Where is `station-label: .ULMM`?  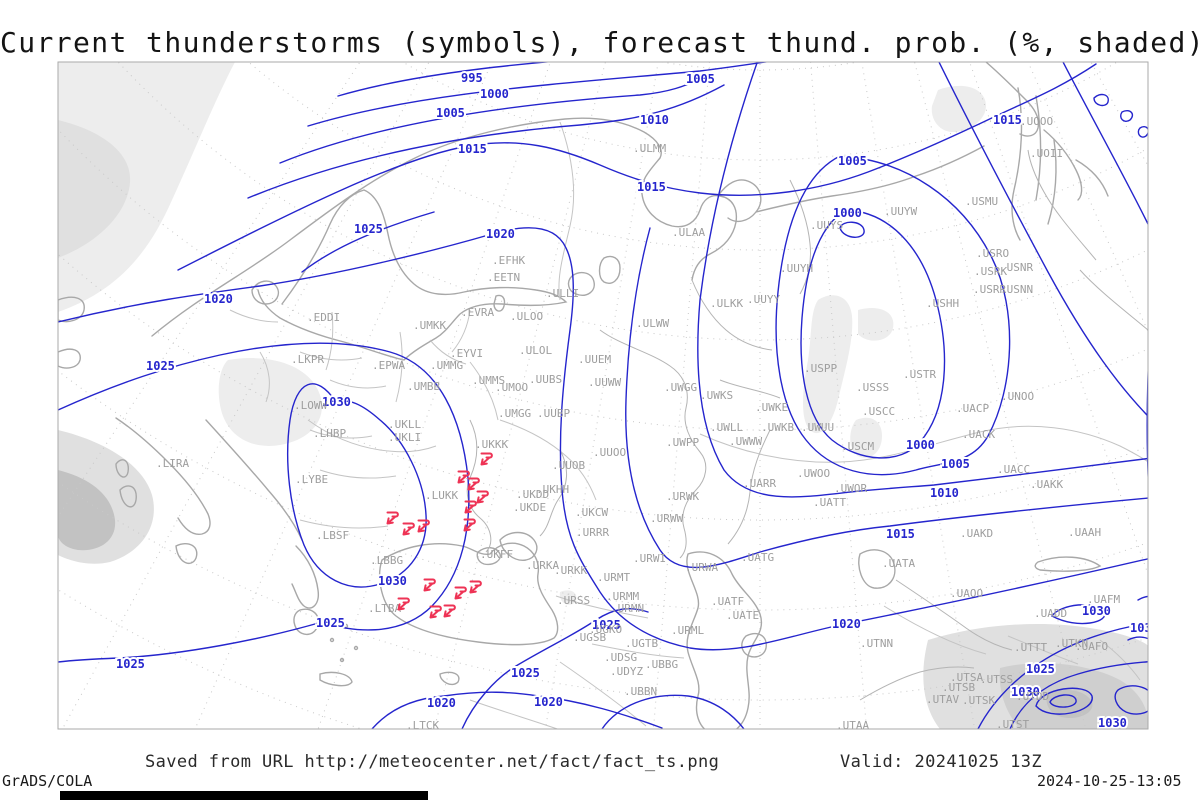
station-label: .ULMM is located at coordinates (649, 148).